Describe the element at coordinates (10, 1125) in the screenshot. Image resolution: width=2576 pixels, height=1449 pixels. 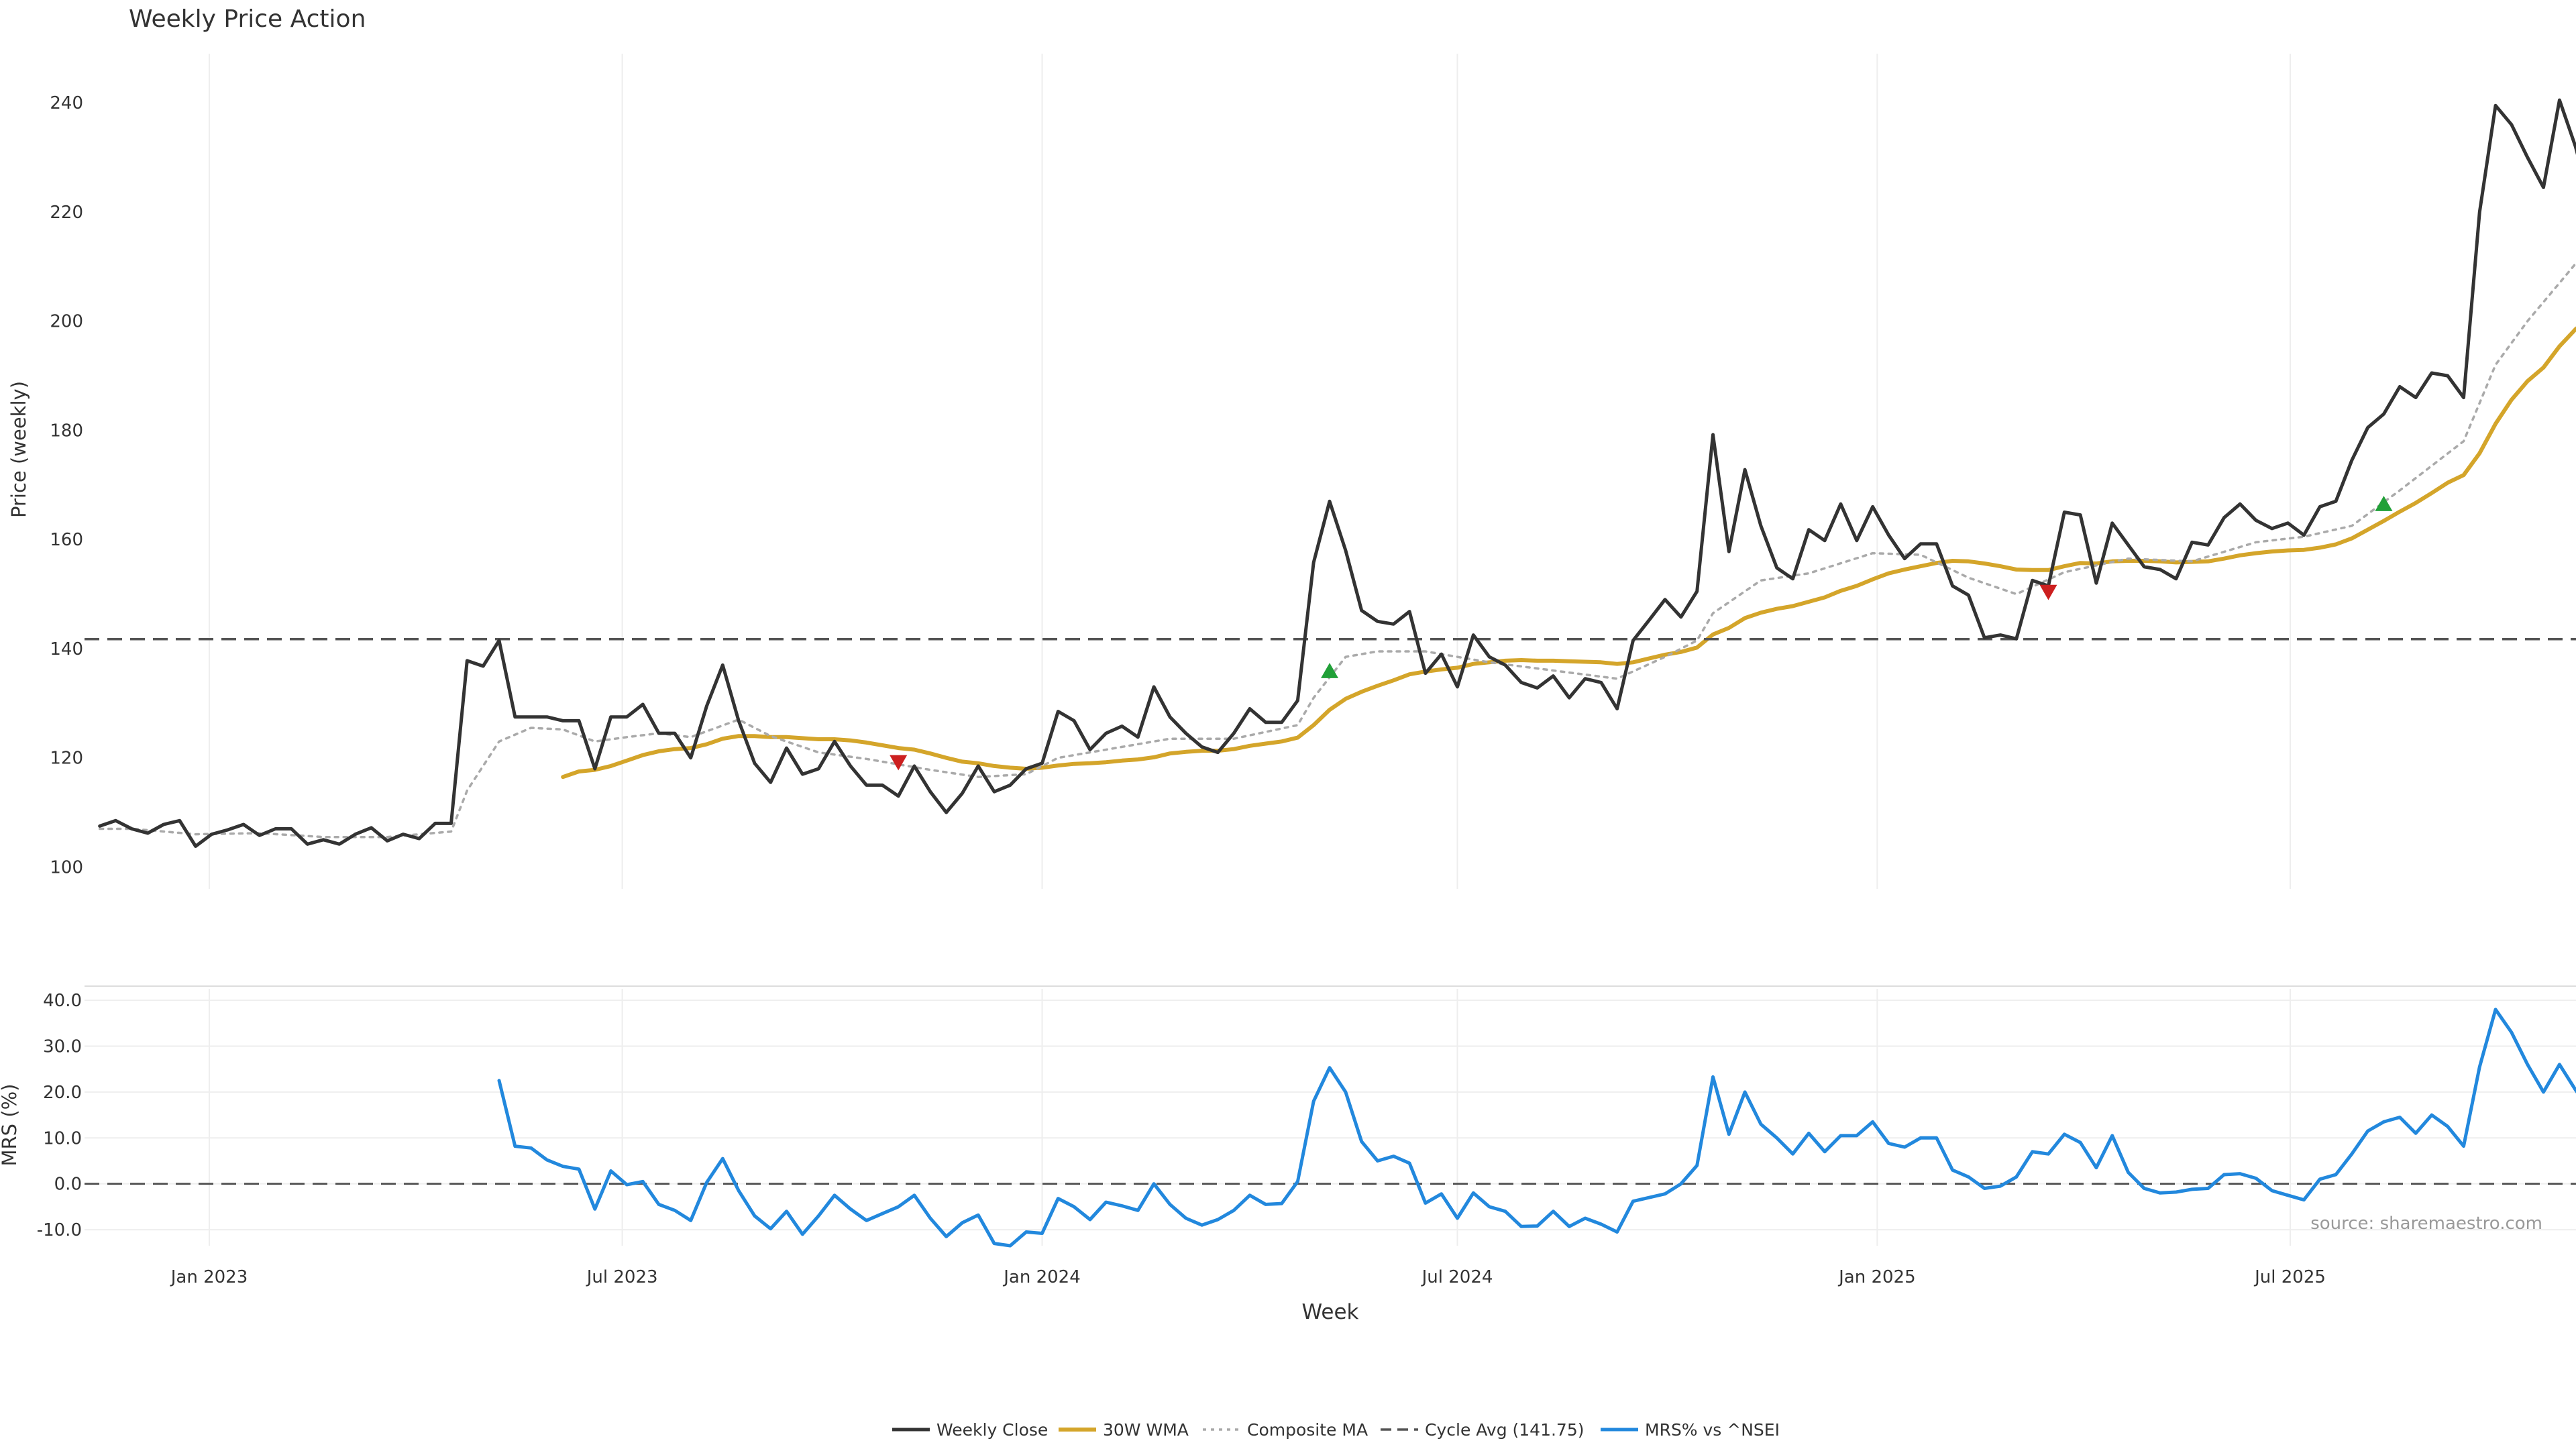
I see `mrs-y-axis-label: MRS (%)` at that location.